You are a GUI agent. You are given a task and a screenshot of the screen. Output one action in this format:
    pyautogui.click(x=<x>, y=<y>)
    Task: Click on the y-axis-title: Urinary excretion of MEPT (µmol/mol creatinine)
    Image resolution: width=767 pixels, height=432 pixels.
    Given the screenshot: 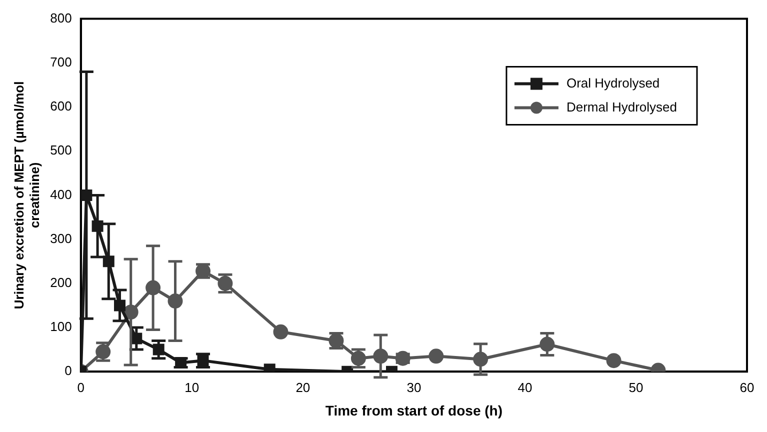 What is the action you would take?
    pyautogui.click(x=26, y=195)
    